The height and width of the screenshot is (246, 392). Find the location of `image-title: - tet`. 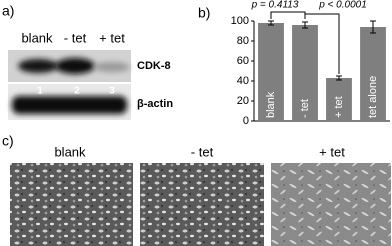

image-title: - tet is located at coordinates (202, 151).